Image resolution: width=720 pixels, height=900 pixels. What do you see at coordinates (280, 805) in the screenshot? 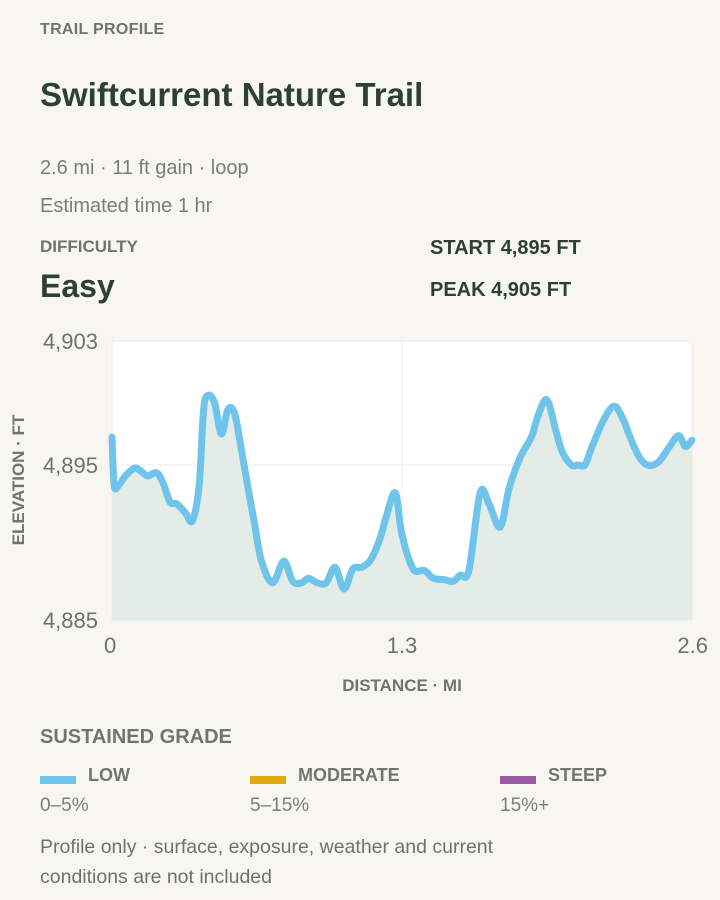
I see `legend-range-moderate: 5–15%` at bounding box center [280, 805].